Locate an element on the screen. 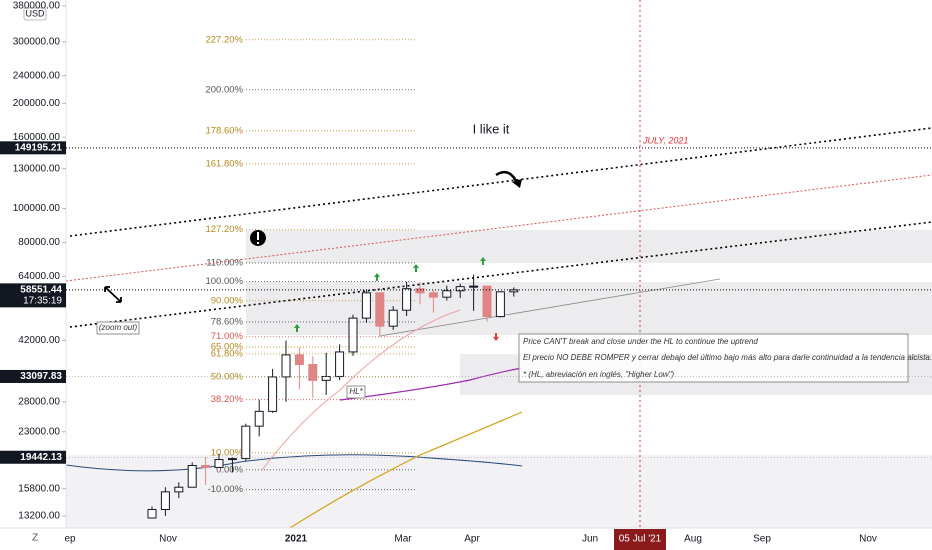  x-highlight is located at coordinates (640, 539).